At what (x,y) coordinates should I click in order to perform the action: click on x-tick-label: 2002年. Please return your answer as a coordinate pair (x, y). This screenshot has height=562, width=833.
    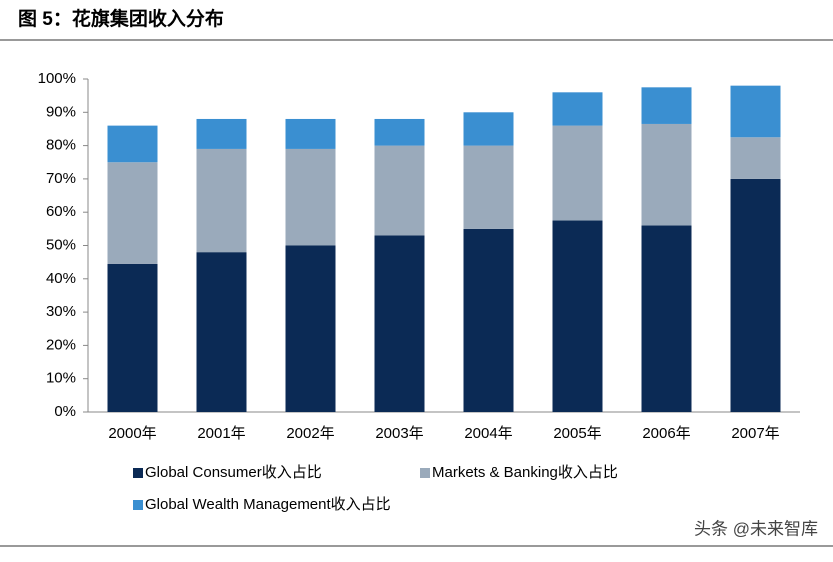
    Looking at the image, I should click on (310, 433).